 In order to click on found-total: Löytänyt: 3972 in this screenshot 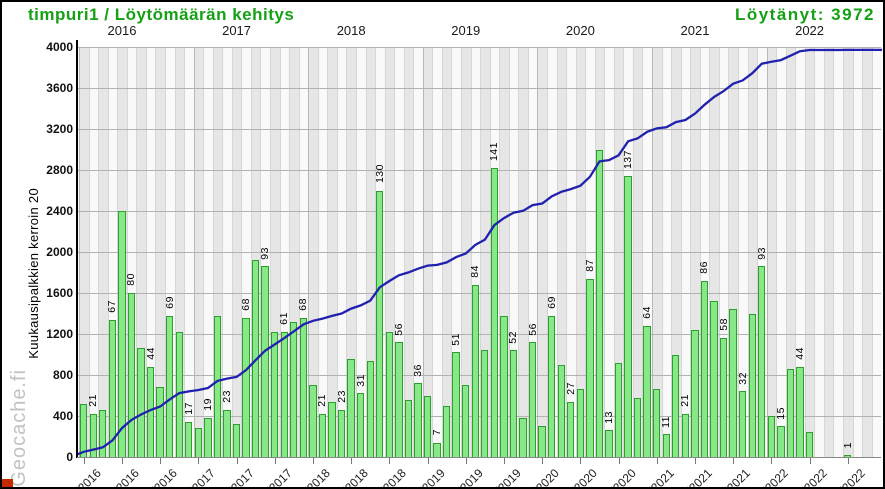, I will do `click(804, 14)`.